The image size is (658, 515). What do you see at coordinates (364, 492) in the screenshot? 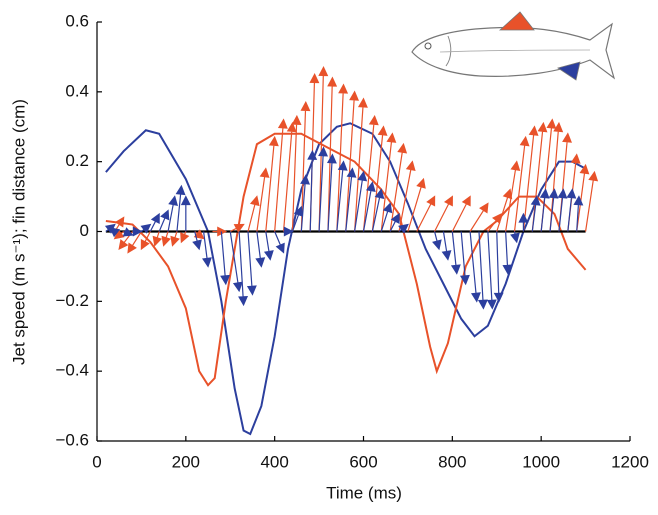
I see `x-axis-label: Time (ms)` at bounding box center [364, 492].